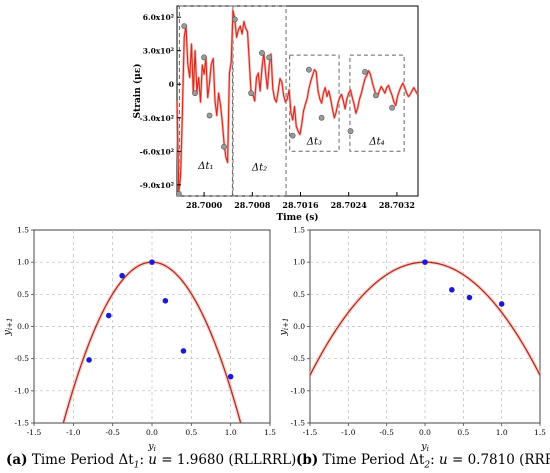 This screenshot has width=550, height=473. I want to click on y-tick-label: 6.0x10², so click(158, 17).